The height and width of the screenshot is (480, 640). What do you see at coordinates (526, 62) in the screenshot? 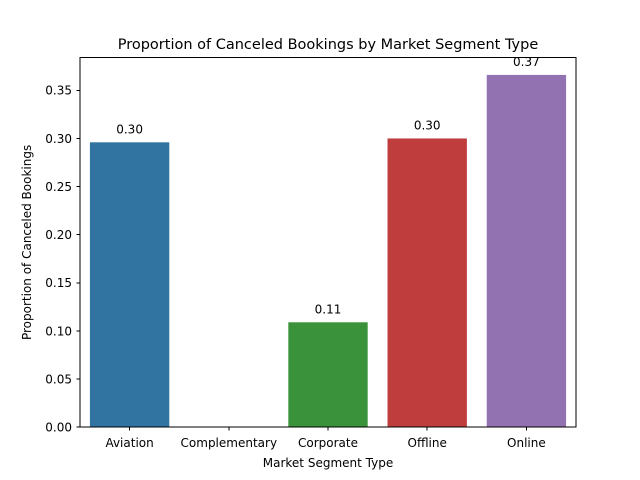
I see `bar-value-label-online: 0.37` at bounding box center [526, 62].